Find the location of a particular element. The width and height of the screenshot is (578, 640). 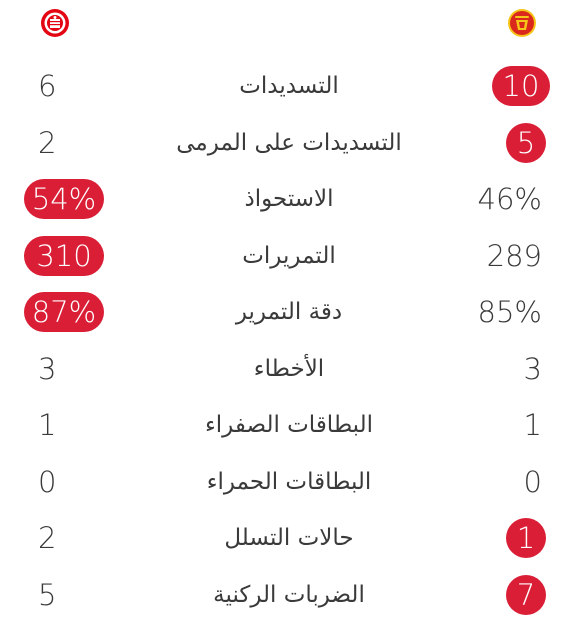

home-stat-value: 0 is located at coordinates (532, 481).